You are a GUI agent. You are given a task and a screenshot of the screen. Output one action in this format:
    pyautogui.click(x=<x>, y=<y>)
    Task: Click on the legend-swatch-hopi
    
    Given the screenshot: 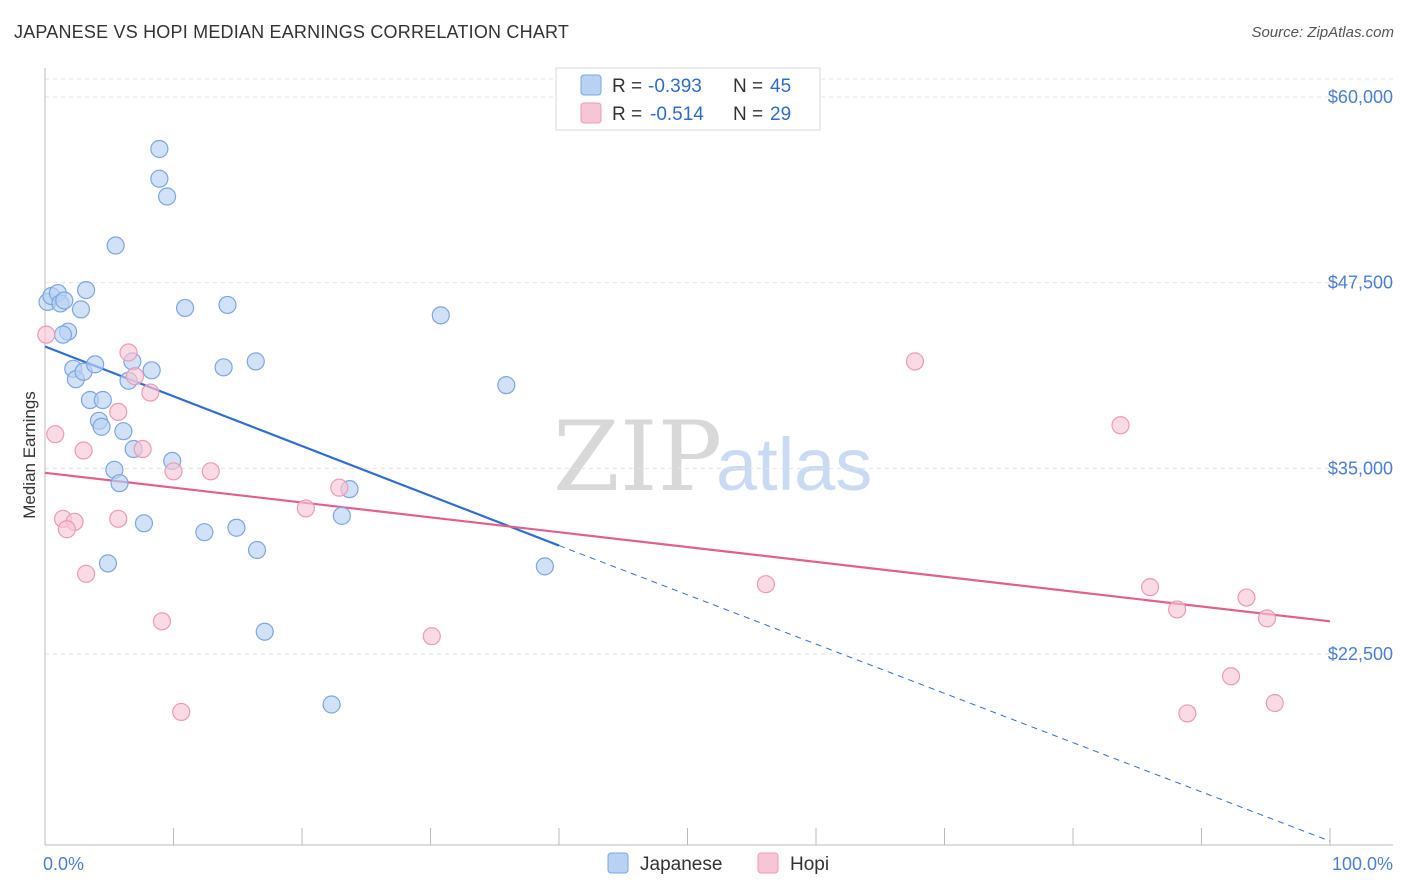 What is the action you would take?
    pyautogui.click(x=591, y=113)
    